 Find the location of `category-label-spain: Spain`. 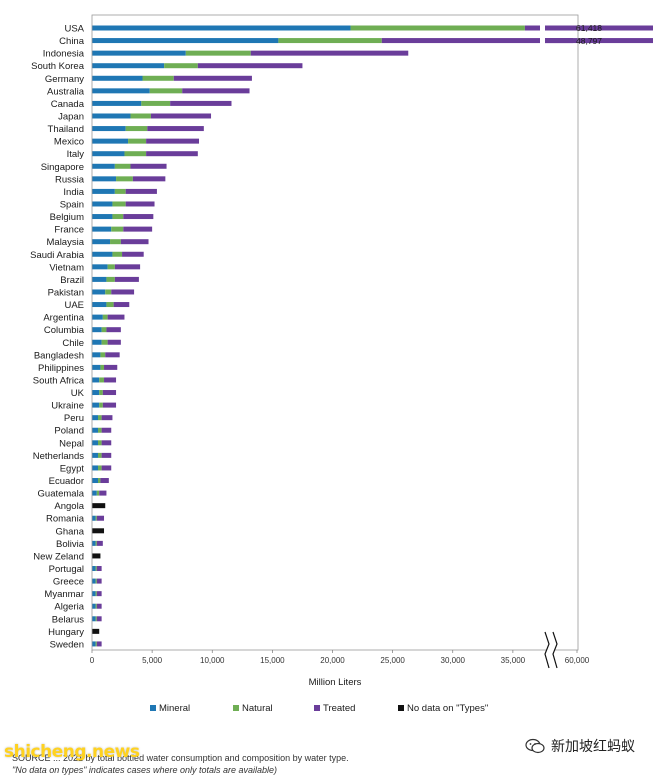

category-label-spain: Spain is located at coordinates (72, 204).